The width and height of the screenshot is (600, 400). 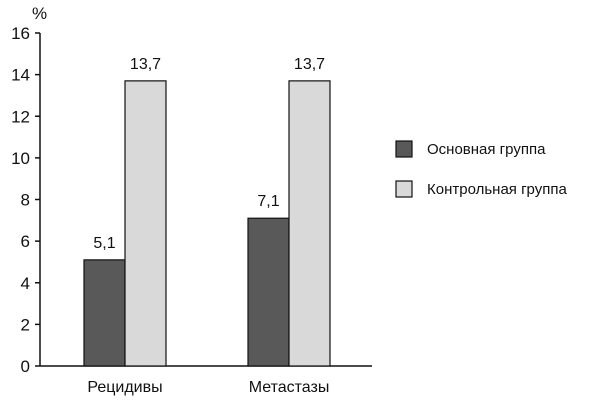 I want to click on y-tick-label: 0, so click(x=25, y=366).